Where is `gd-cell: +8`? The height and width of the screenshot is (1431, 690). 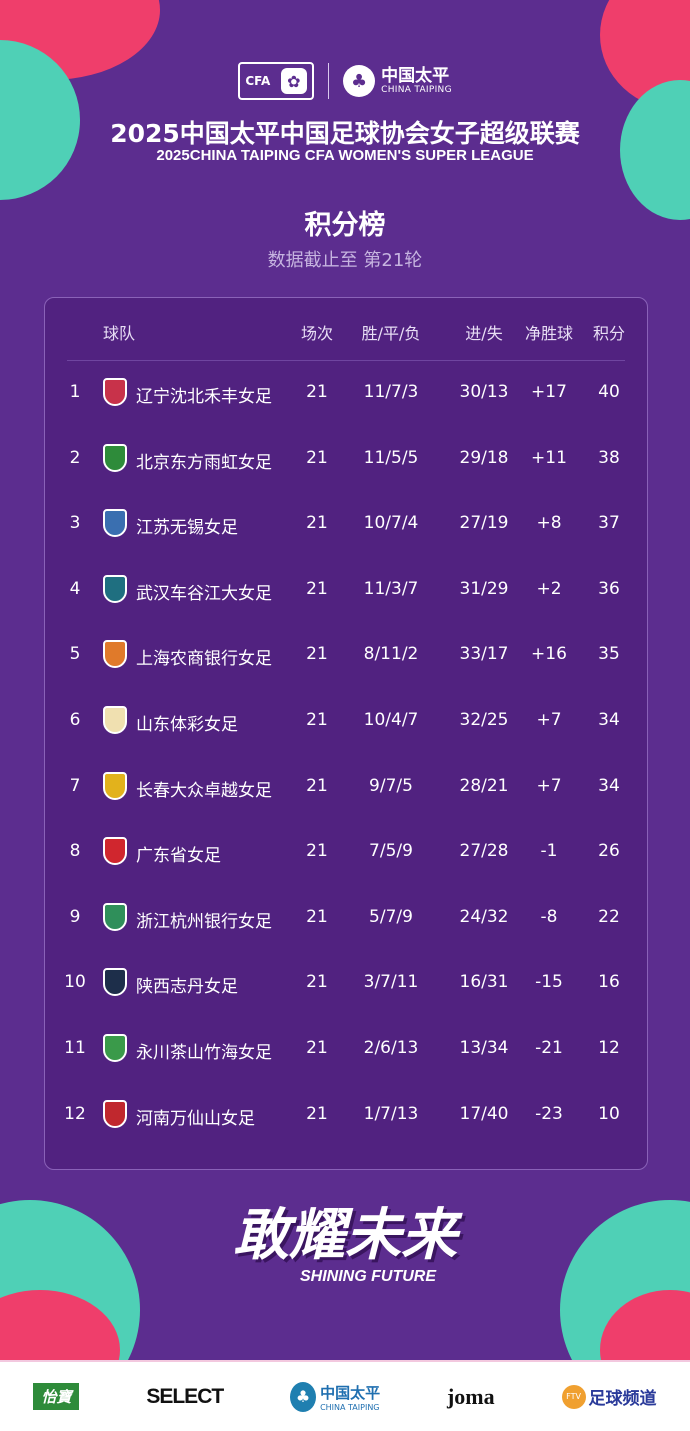
gd-cell: +8 is located at coordinates (549, 523).